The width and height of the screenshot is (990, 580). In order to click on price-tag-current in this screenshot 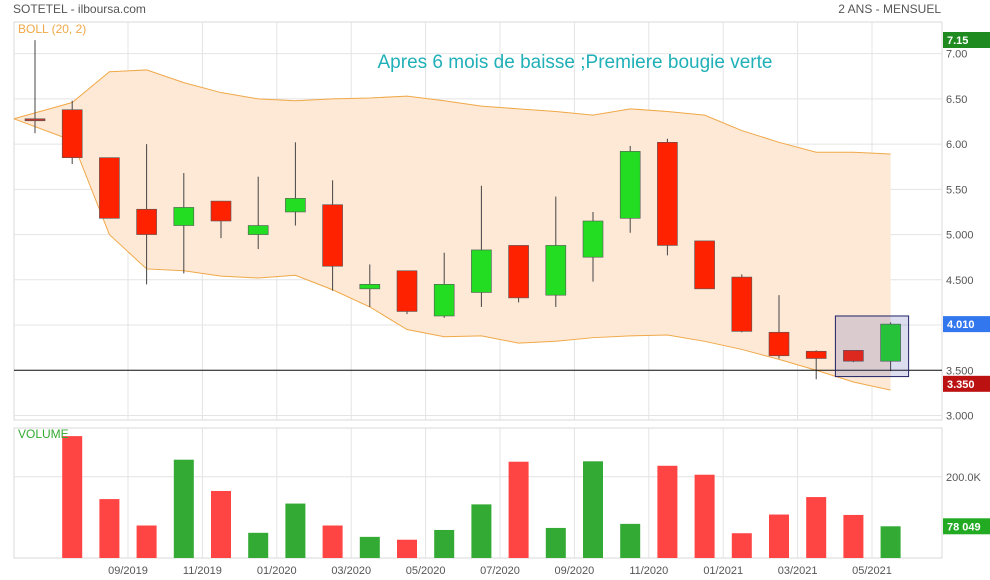, I will do `click(966, 324)`.